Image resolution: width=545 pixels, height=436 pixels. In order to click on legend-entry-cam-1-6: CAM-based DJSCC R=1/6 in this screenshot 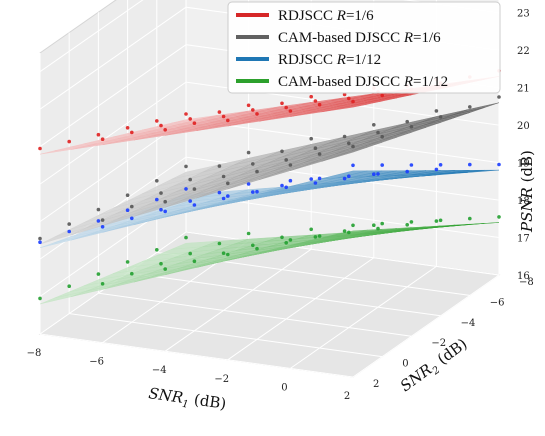, I will do `click(338, 38)`.